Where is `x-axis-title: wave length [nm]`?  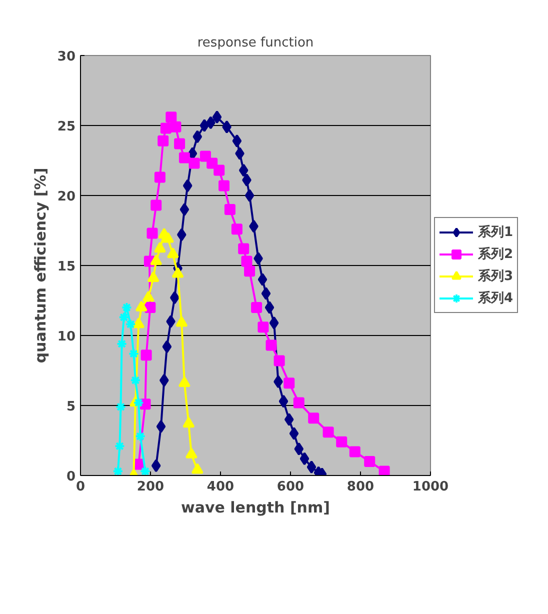
x-axis-title: wave length [nm] is located at coordinates (255, 507).